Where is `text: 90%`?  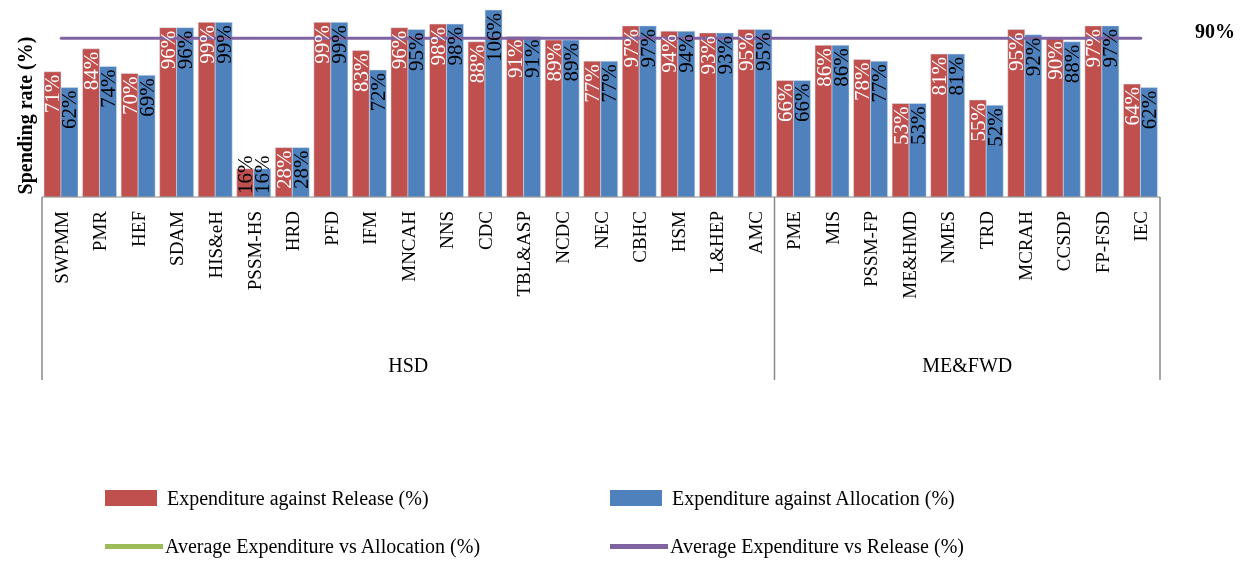
text: 90% is located at coordinates (1215, 31).